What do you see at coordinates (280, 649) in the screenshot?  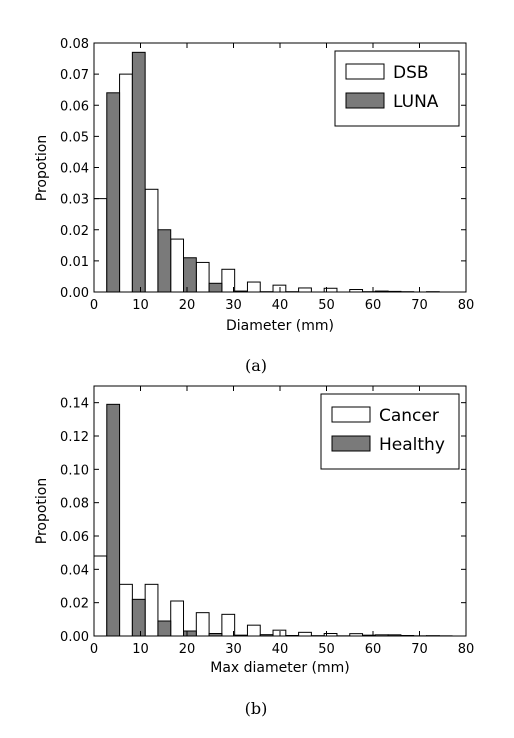 I see `chart-b-xtick-label: 40` at bounding box center [280, 649].